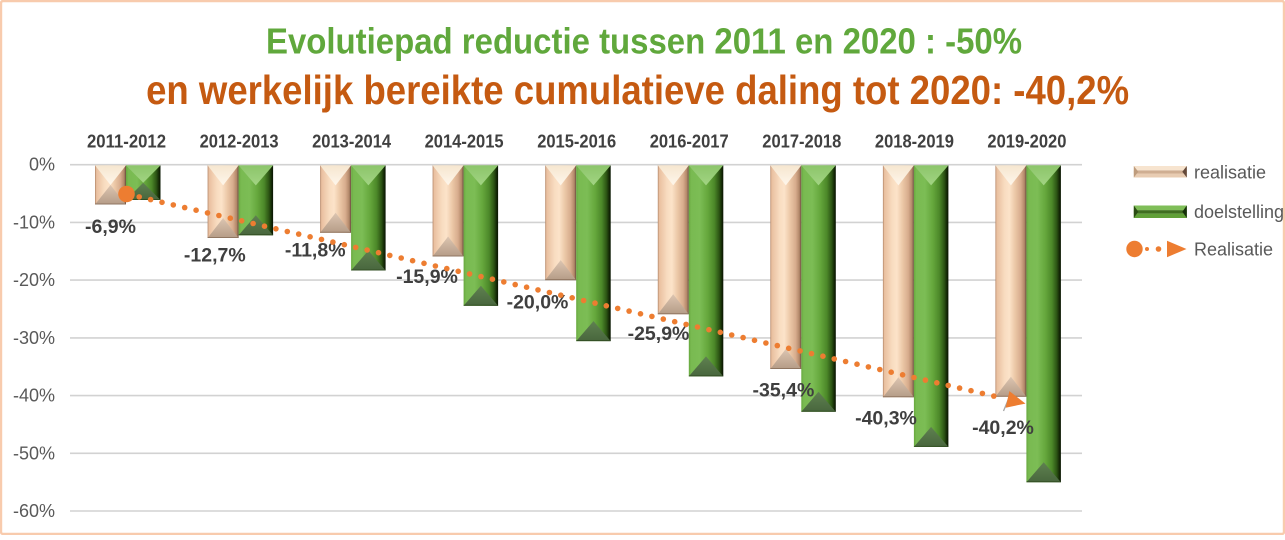 The image size is (1285, 540). Describe the element at coordinates (215, 256) in the screenshot. I see `svg-text: -12,7%` at that location.